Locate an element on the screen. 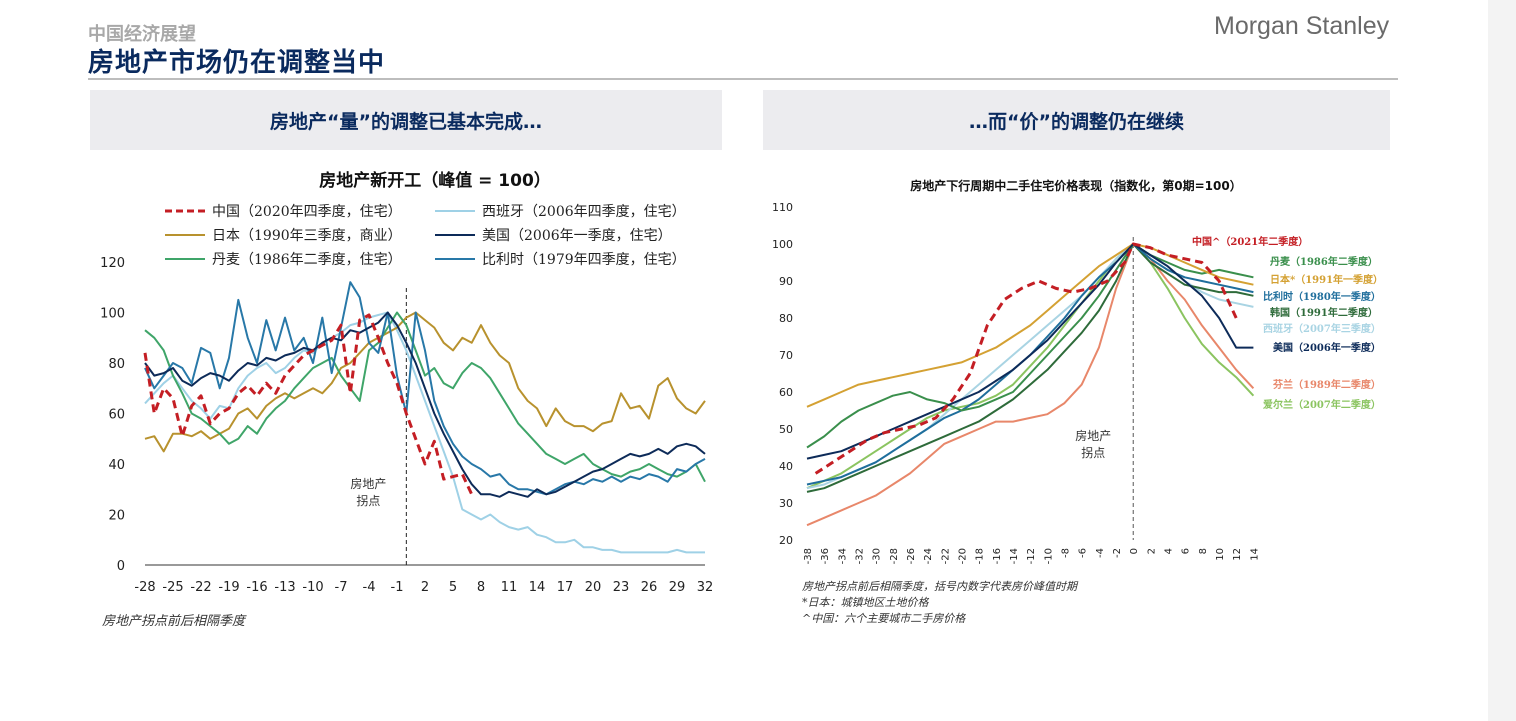 This screenshot has width=1516, height=721. x-tick-label: 17 is located at coordinates (565, 587).